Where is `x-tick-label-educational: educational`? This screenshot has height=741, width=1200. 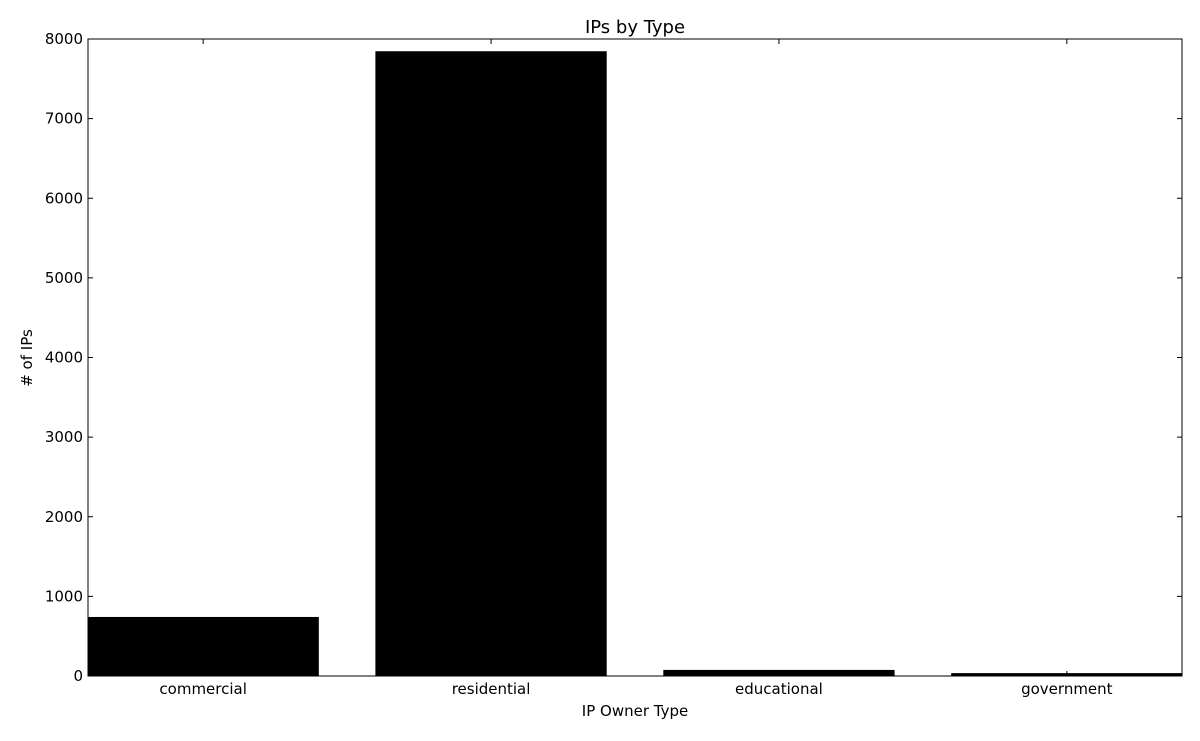
x-tick-label-educational: educational is located at coordinates (779, 689).